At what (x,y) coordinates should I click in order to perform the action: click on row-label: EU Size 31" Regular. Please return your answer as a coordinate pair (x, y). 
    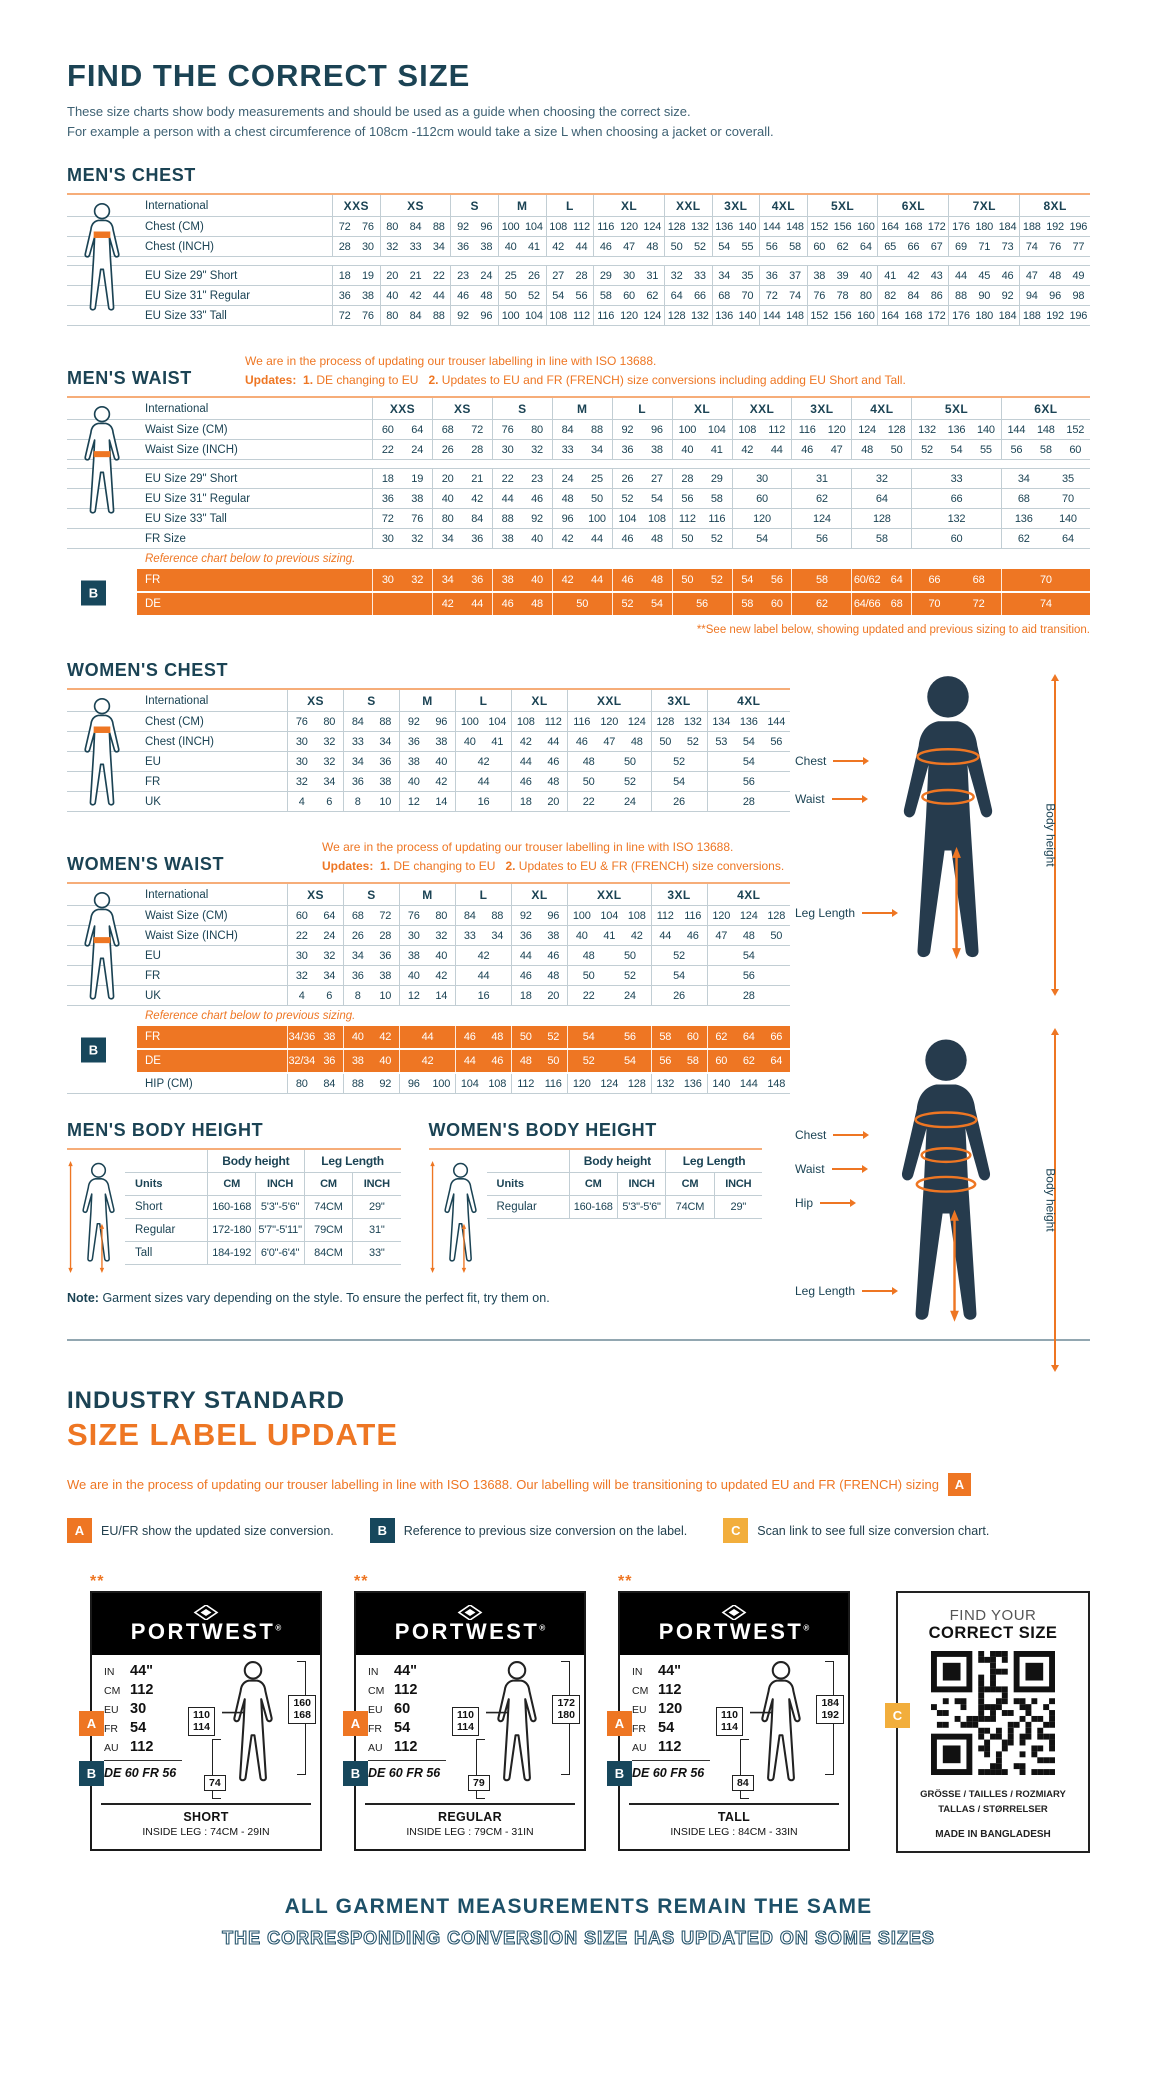
    Looking at the image, I should click on (198, 498).